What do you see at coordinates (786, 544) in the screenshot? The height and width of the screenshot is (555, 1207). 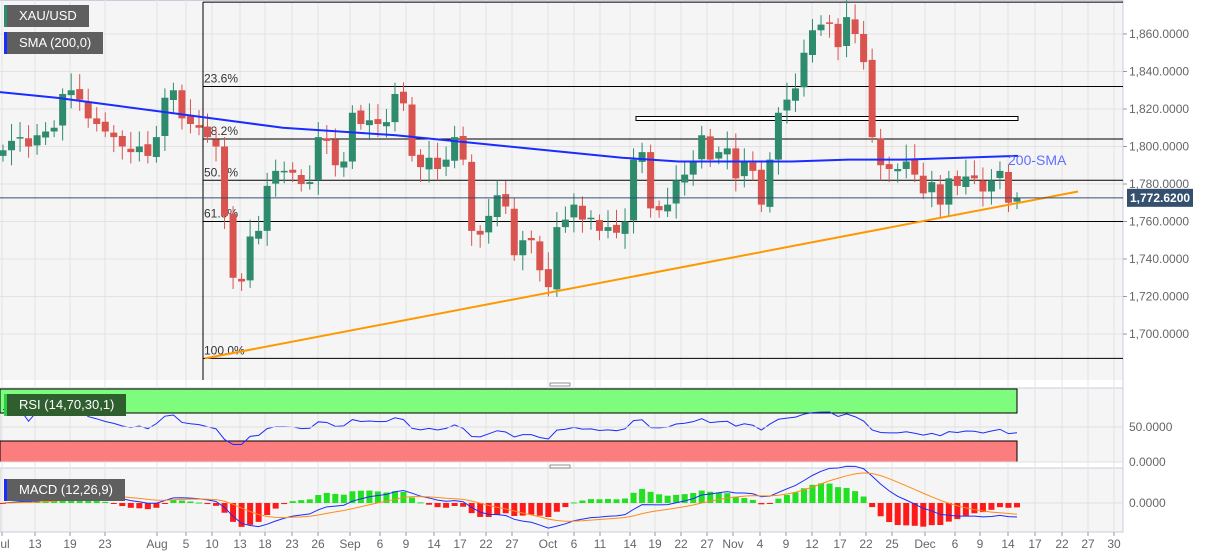 I see `x-tick-label: 9` at bounding box center [786, 544].